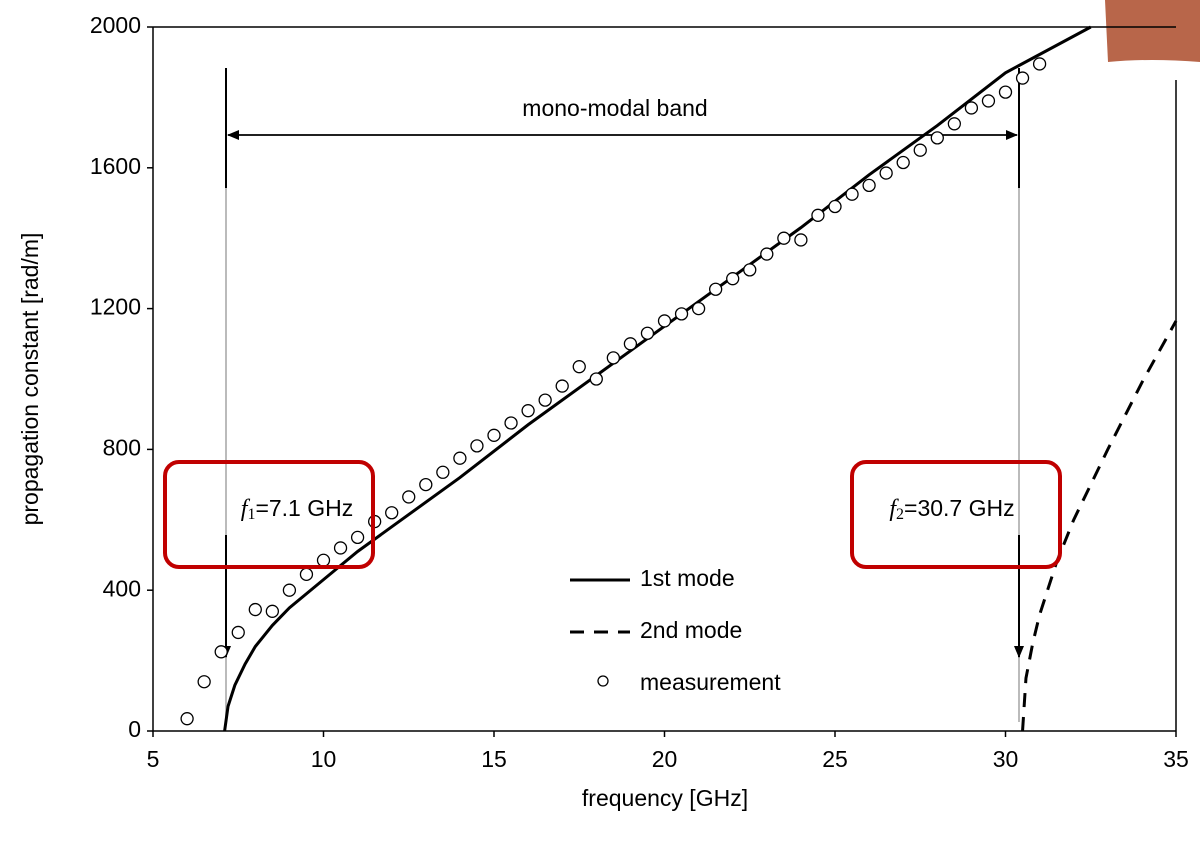 Image resolution: width=1200 pixels, height=842 pixels. Describe the element at coordinates (710, 682) in the screenshot. I see `legend-label: measurement` at that location.